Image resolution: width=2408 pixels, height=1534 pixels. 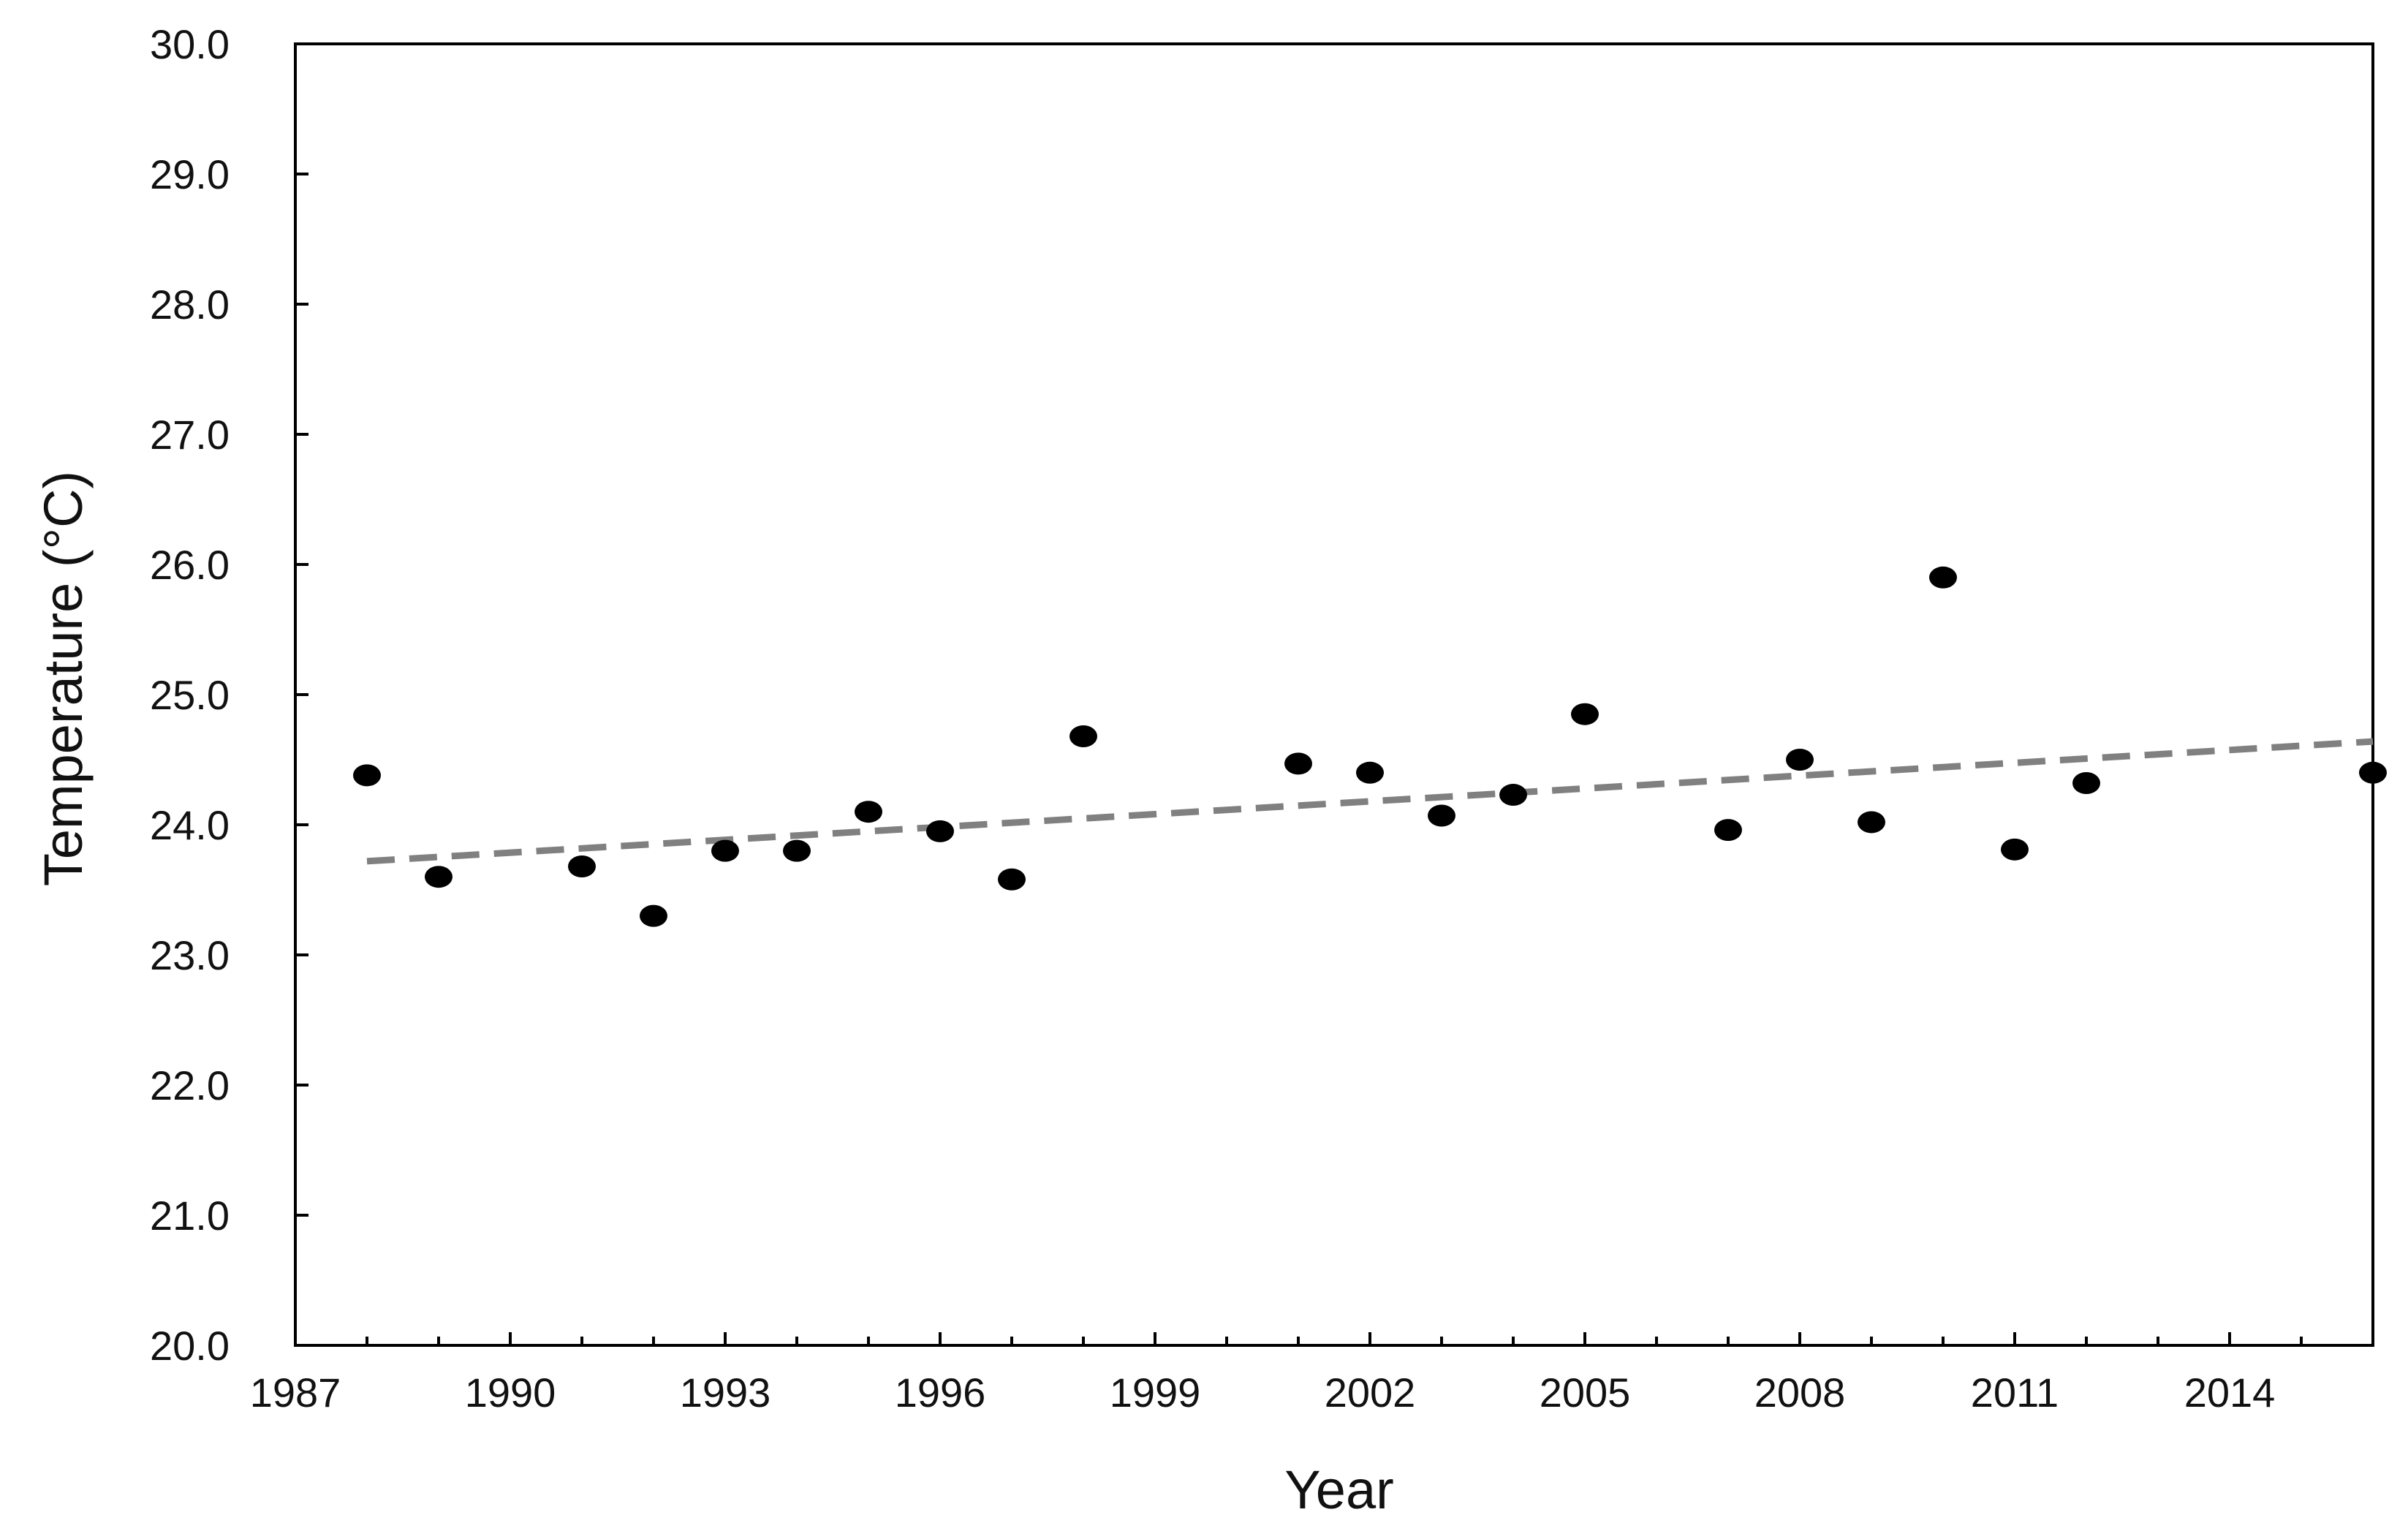 I want to click on x-tick-label: 2014, so click(x=2230, y=1392).